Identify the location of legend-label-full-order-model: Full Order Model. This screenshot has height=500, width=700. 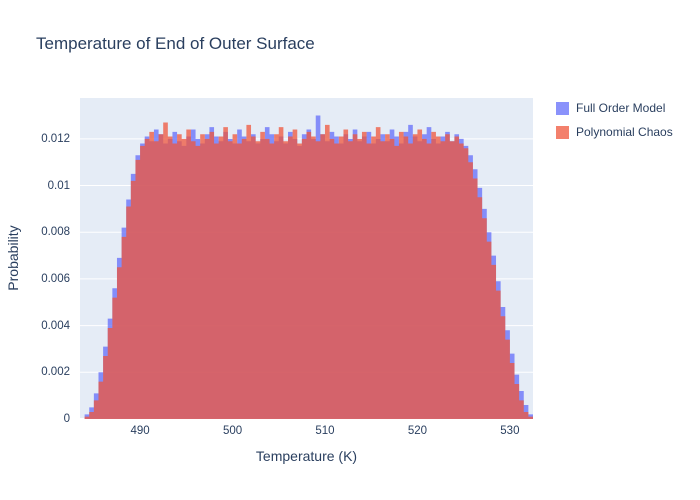
(621, 108).